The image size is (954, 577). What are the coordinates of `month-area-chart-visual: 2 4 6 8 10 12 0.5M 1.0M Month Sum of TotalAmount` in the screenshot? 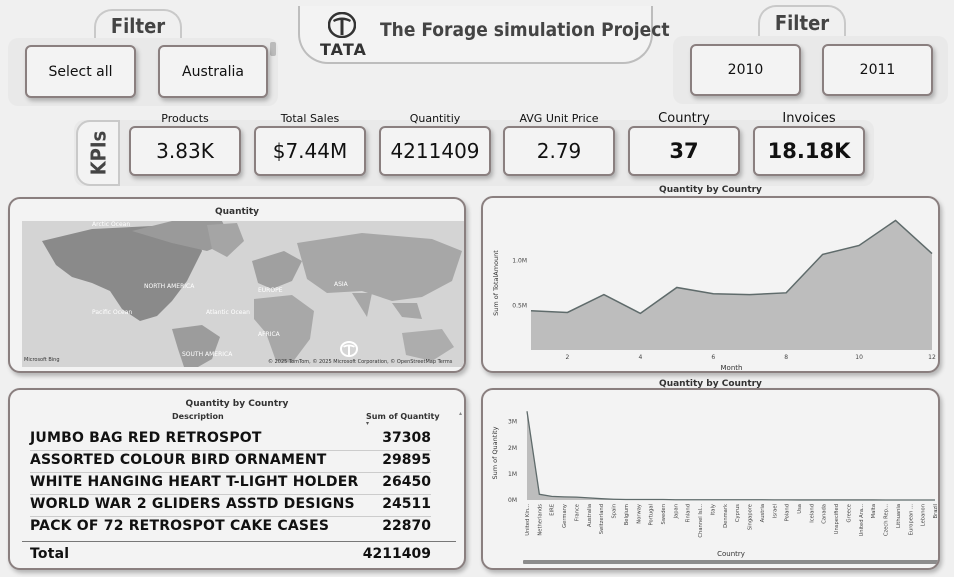 It's located at (710, 284).